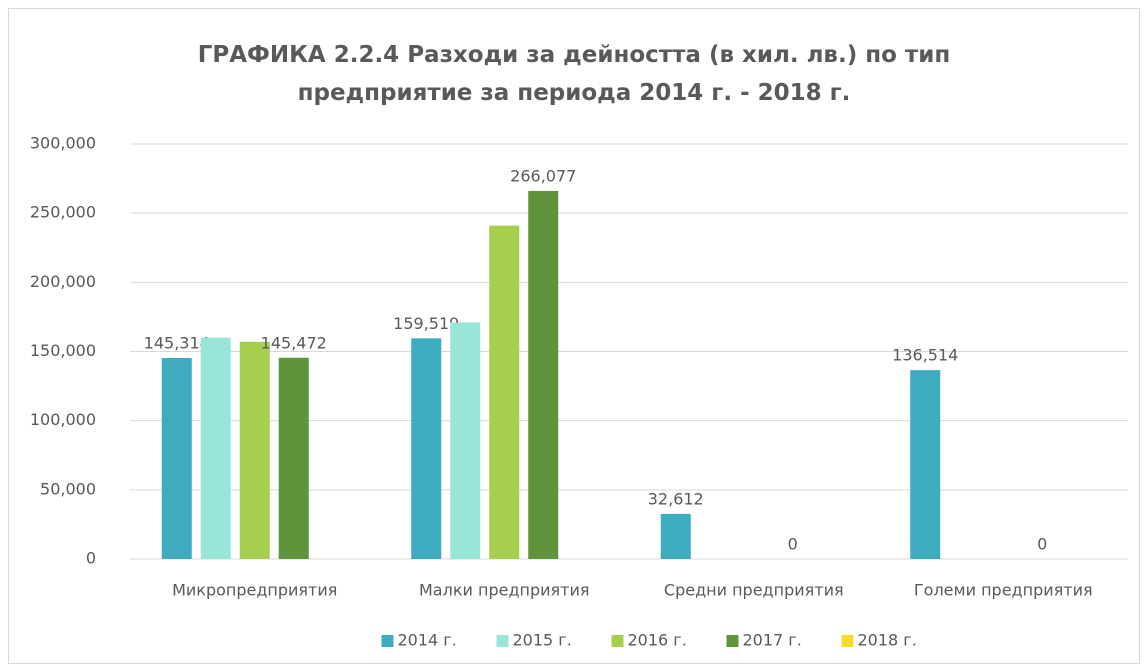 The height and width of the screenshot is (672, 1148). What do you see at coordinates (63, 212) in the screenshot?
I see `y-tick-label: 250,000` at bounding box center [63, 212].